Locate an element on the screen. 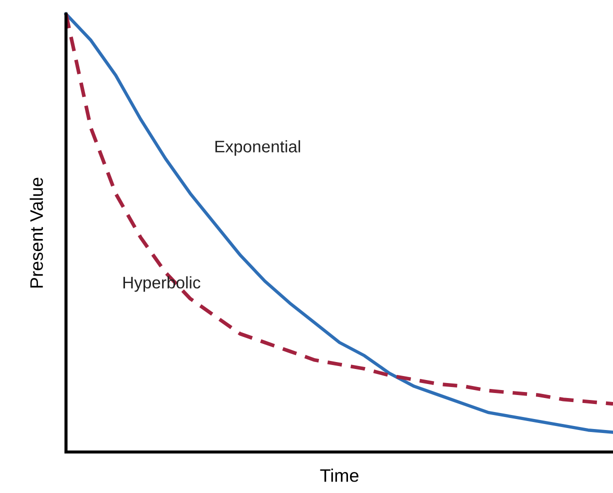 This screenshot has height=493, width=613. y-axis-title: Present Value is located at coordinates (36, 233).